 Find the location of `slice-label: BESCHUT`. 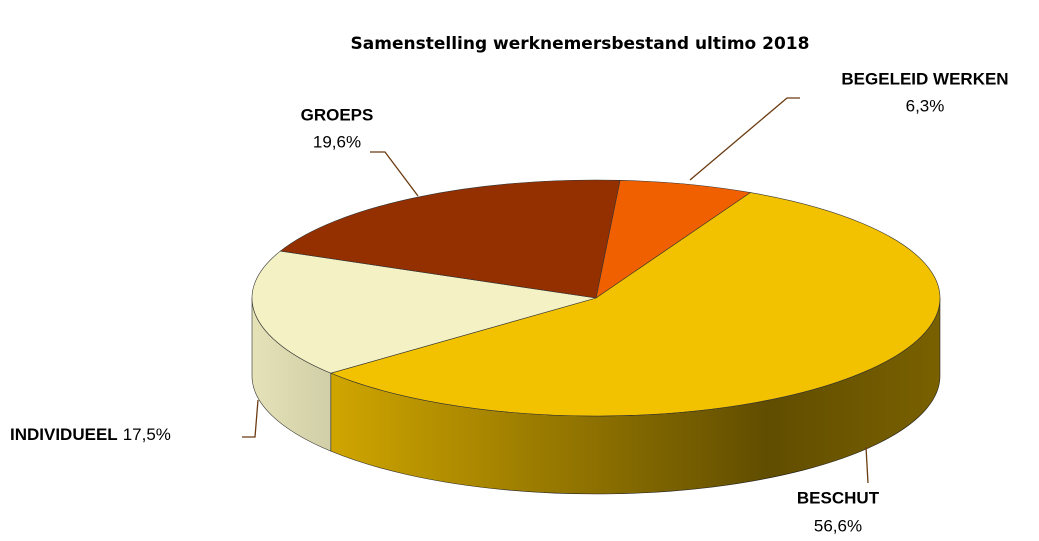

slice-label: BESCHUT is located at coordinates (838, 497).